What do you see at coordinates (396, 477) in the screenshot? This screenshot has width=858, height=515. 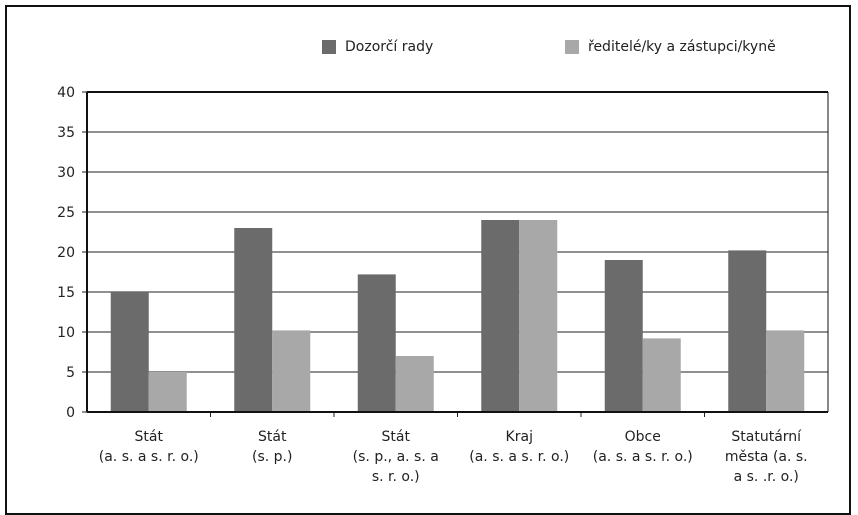 I see `x-category-label: s. r. o.)` at bounding box center [396, 477].